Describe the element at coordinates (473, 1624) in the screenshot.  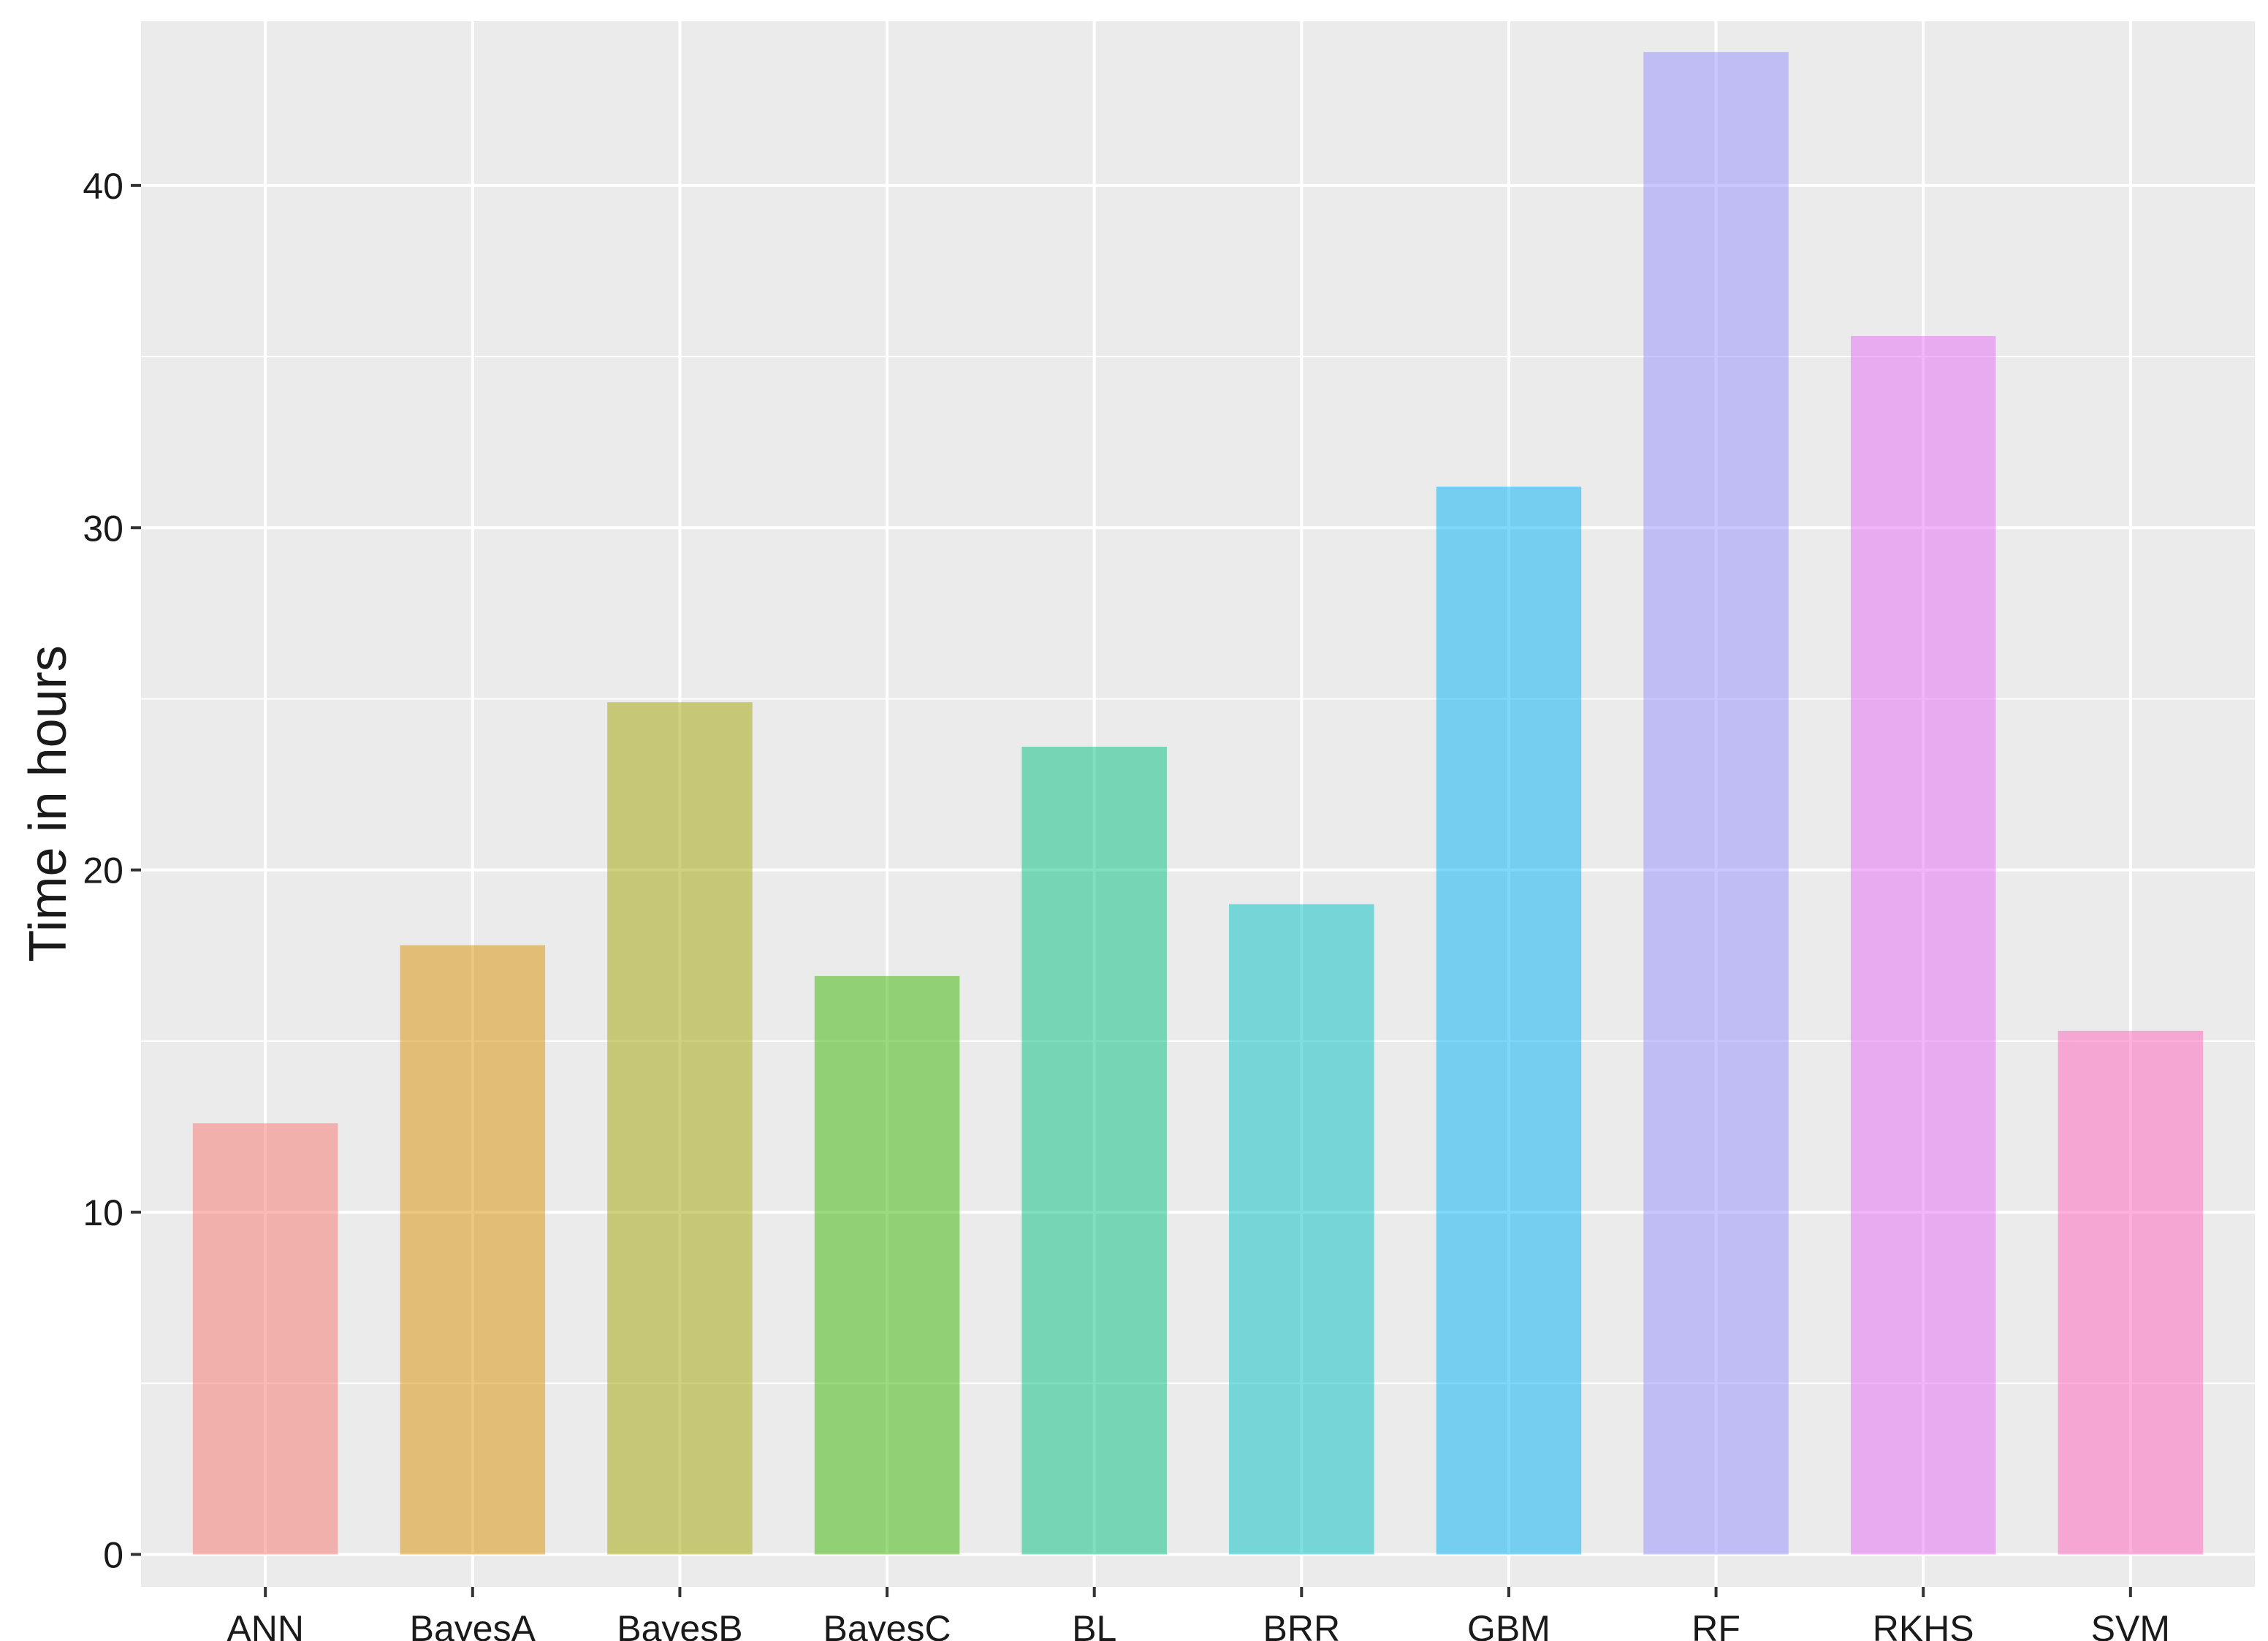
I see `x-tick-label: BayesA` at that location.